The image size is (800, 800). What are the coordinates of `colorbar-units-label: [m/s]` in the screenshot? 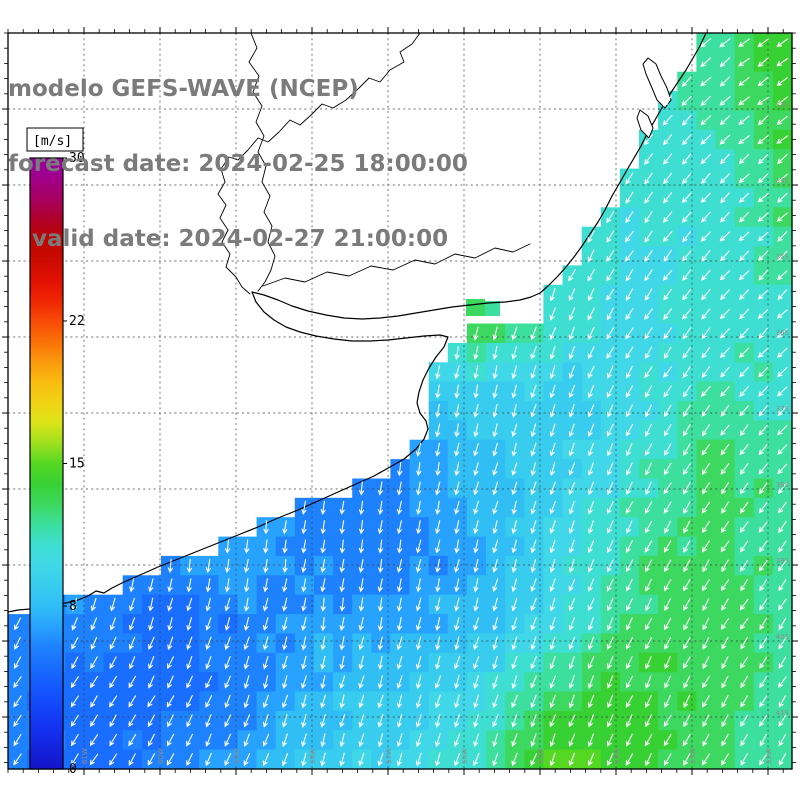 It's located at (52, 141).